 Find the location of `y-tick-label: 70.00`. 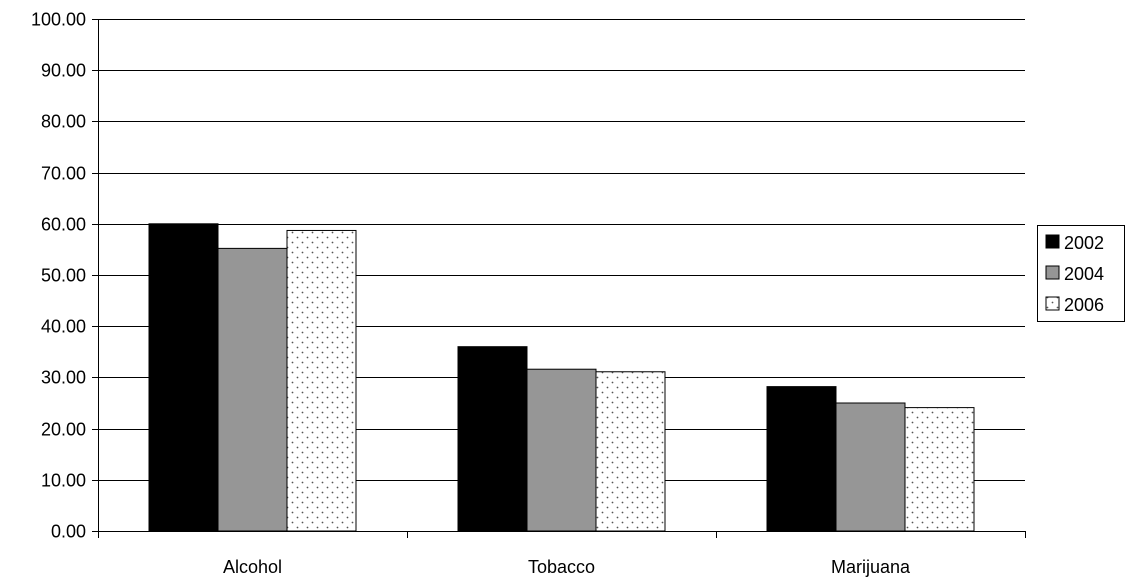

y-tick-label: 70.00 is located at coordinates (63, 174).